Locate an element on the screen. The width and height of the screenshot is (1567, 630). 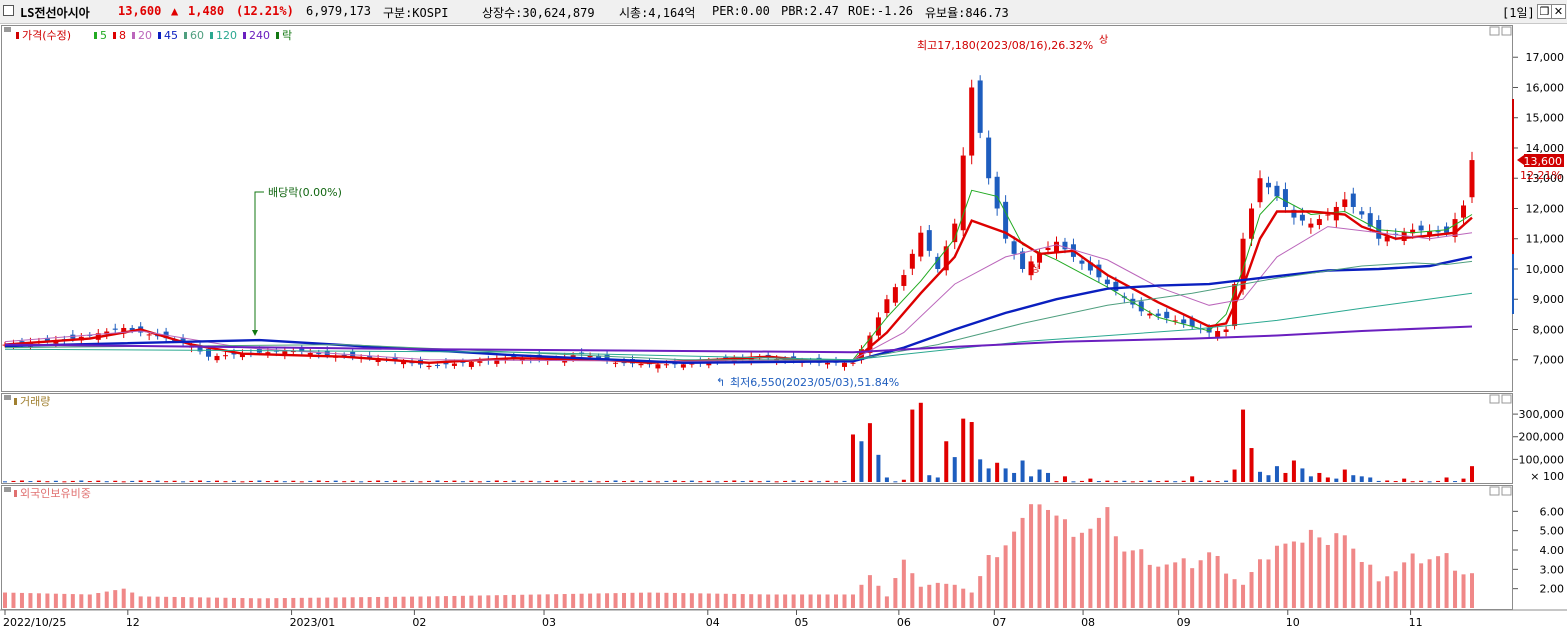
foreign-pane-buttons is located at coordinates (758, 491).